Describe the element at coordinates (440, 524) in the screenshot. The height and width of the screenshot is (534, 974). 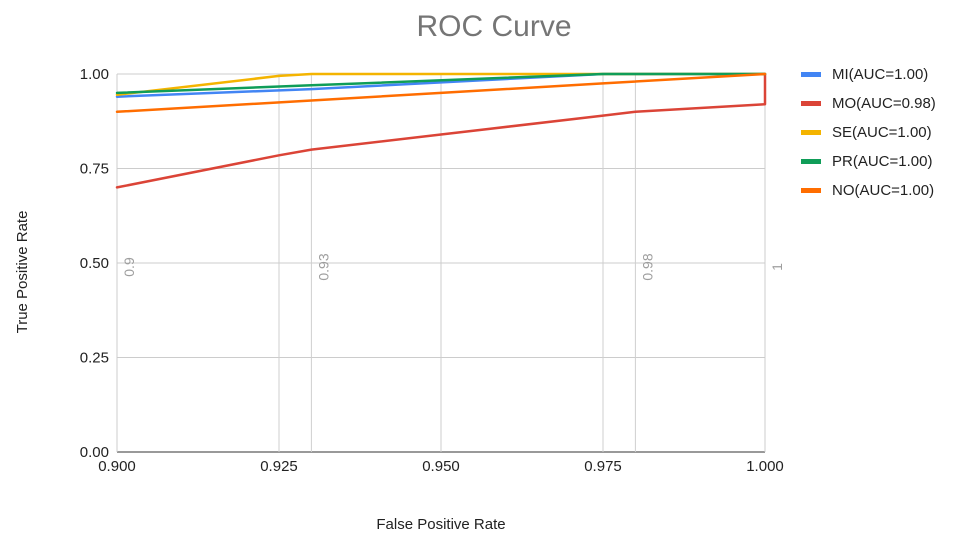
I see `x-axis-title: False Positive Rate` at that location.